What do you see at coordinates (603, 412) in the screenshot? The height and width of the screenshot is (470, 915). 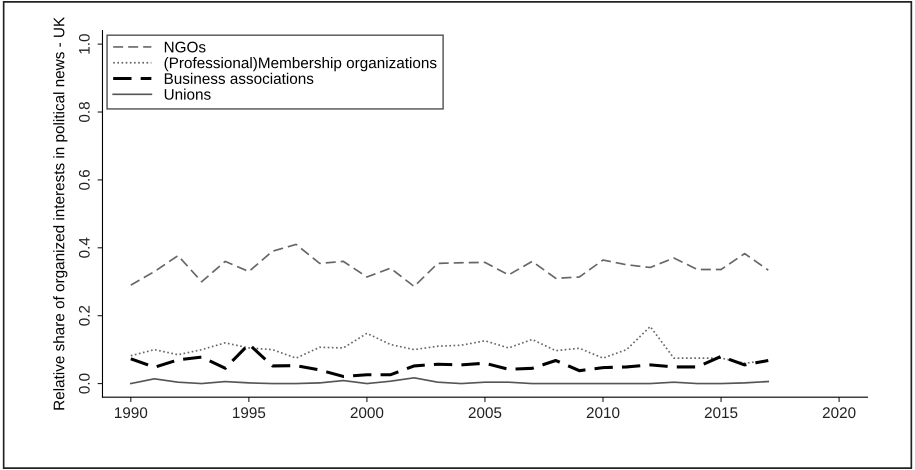 I see `x-tick-label: 2010` at bounding box center [603, 412].